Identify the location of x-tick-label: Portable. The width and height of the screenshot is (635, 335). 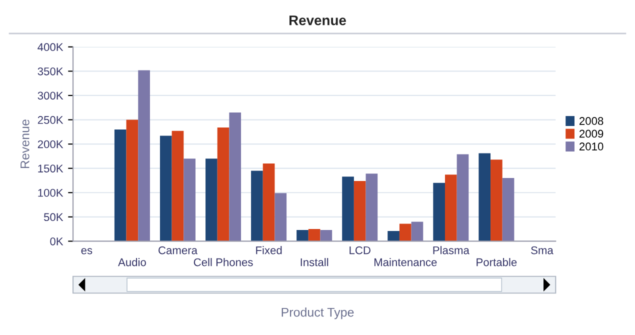
(496, 262).